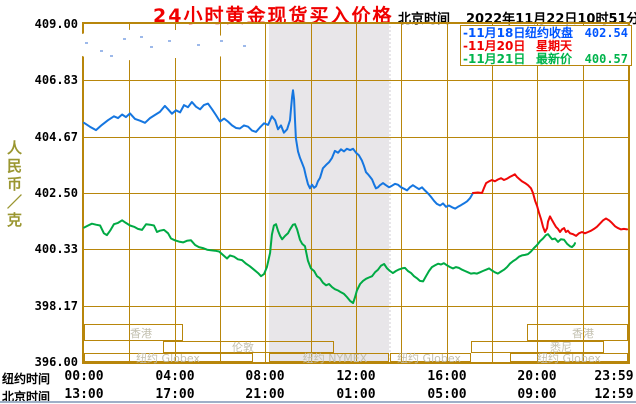 This screenshot has width=636, height=404. I want to click on y-tick-label: 398.17, so click(56, 306).